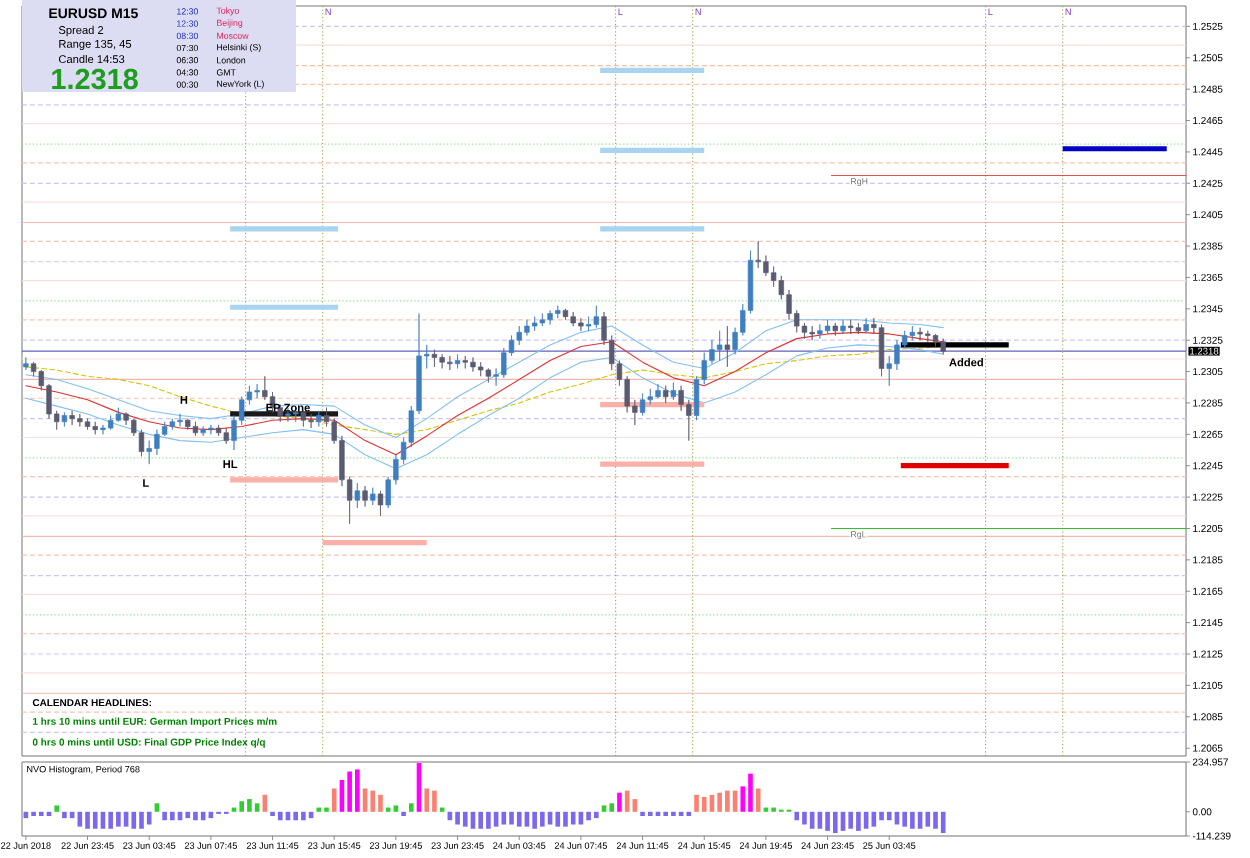  Describe the element at coordinates (484, 407) in the screenshot. I see `line-series` at that location.